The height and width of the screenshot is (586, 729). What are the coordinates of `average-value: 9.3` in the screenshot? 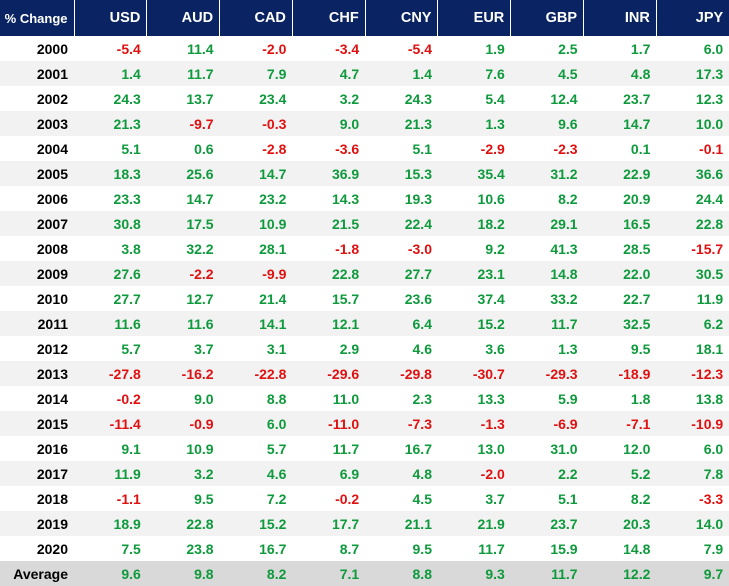 It's located at (474, 573).